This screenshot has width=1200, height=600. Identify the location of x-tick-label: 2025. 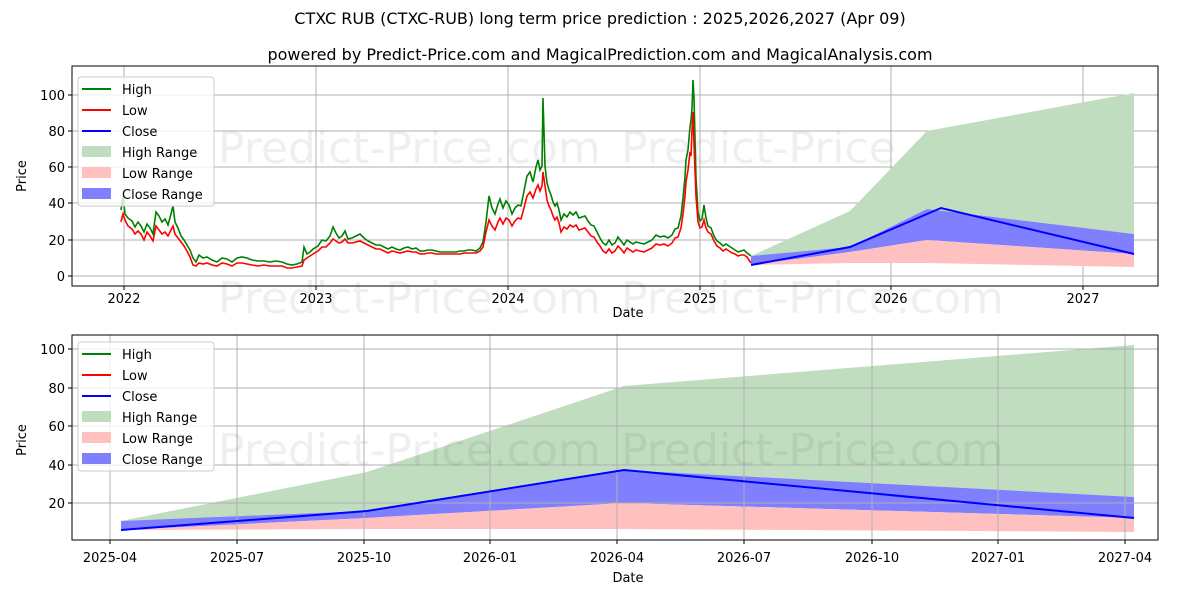
(699, 299).